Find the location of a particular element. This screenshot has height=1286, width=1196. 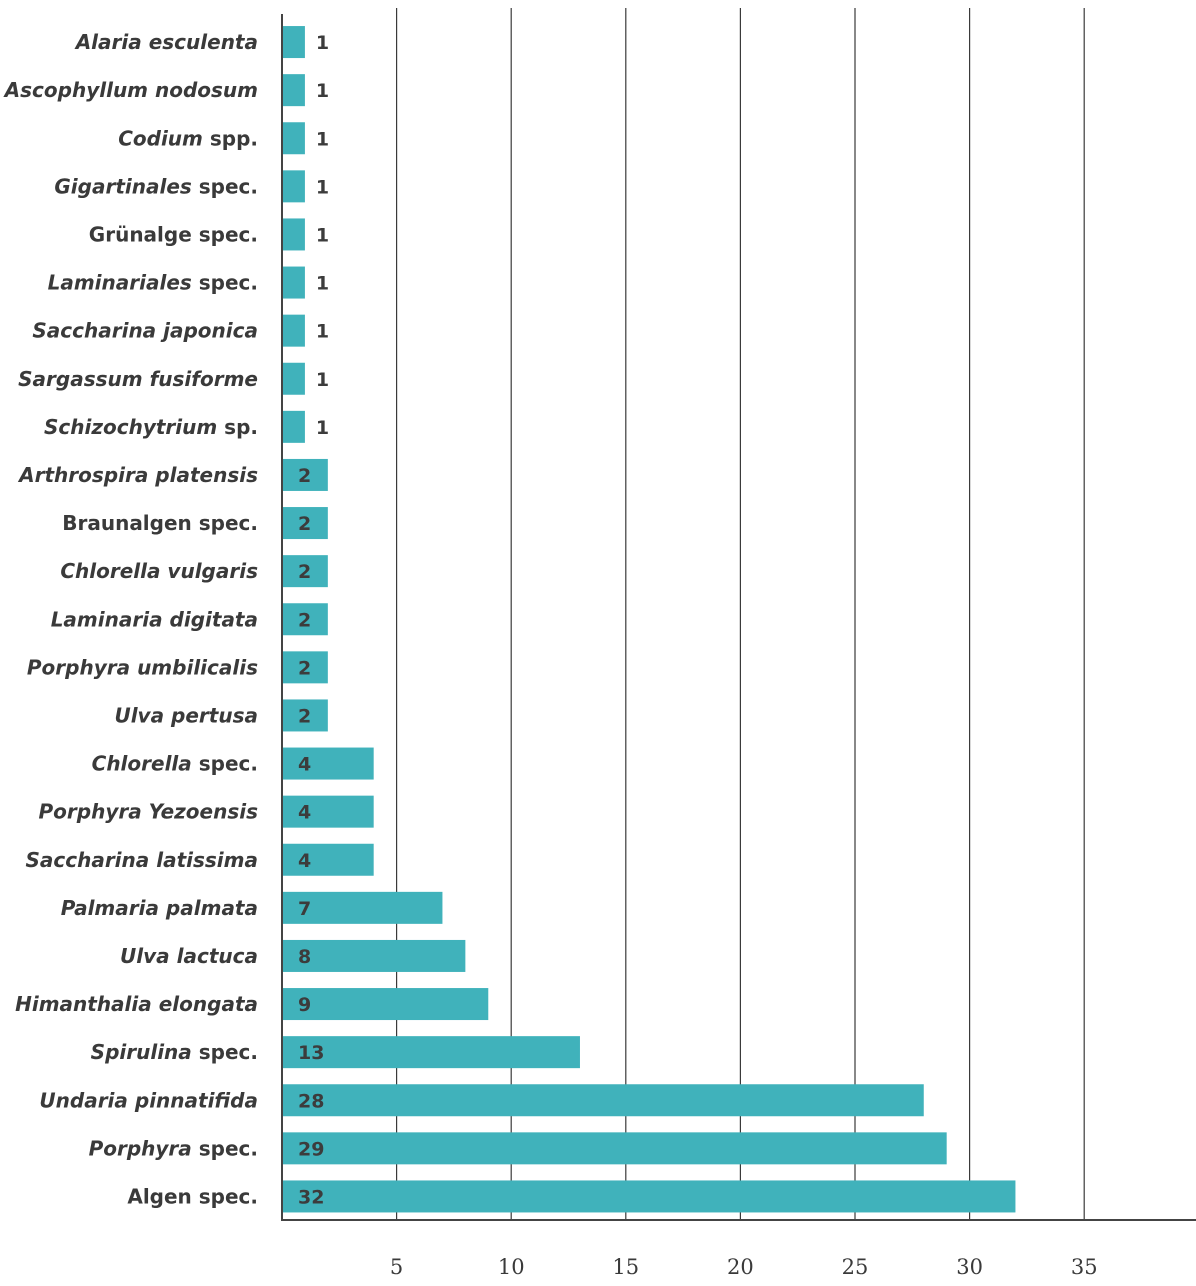

category-label-part: spp. is located at coordinates (230, 138).